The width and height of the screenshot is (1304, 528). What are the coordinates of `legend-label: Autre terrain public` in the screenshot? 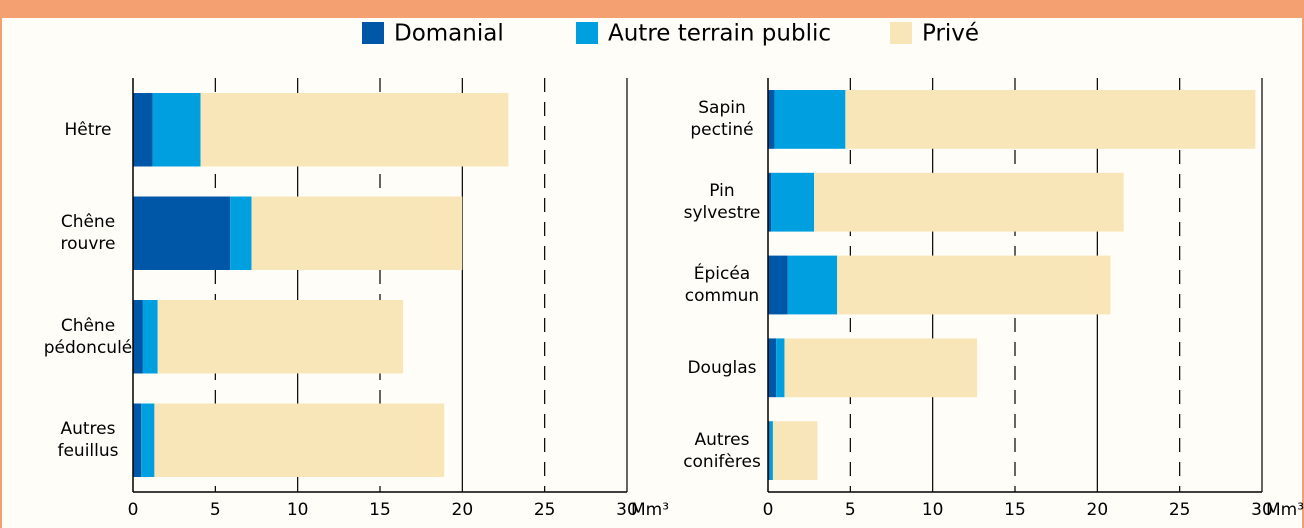 It's located at (719, 34).